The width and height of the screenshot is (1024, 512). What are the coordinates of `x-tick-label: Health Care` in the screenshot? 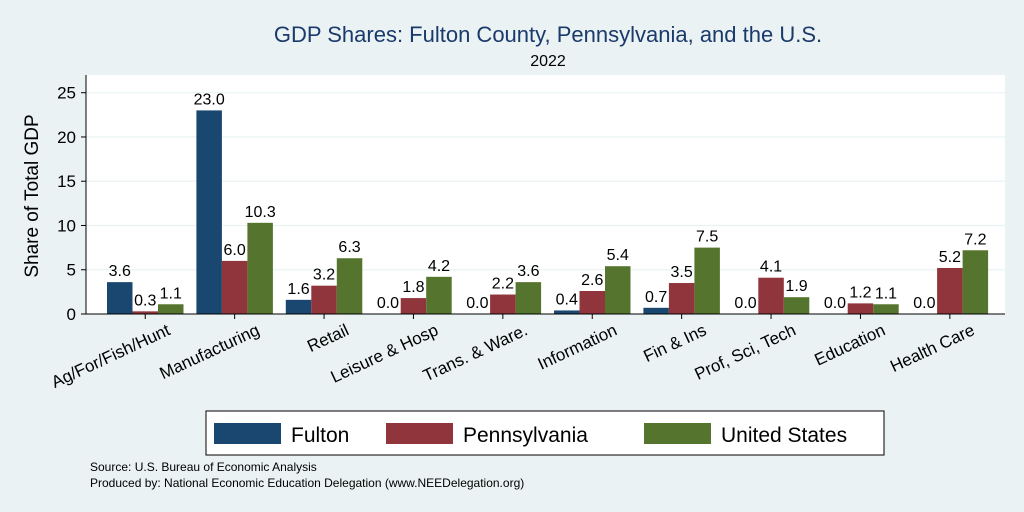 It's located at (932, 348).